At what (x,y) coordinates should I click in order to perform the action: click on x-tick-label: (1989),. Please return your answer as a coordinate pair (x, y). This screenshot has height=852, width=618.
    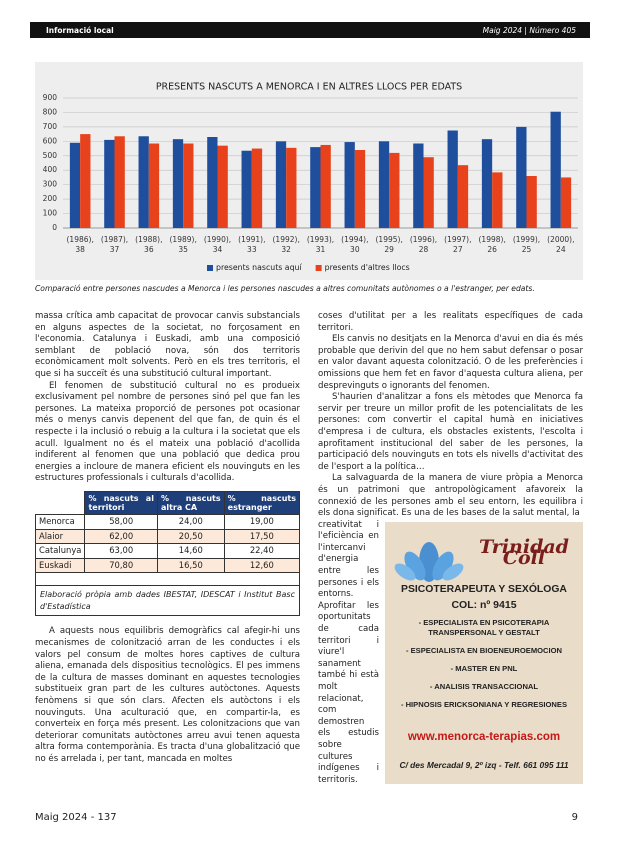
    Looking at the image, I should click on (183, 239).